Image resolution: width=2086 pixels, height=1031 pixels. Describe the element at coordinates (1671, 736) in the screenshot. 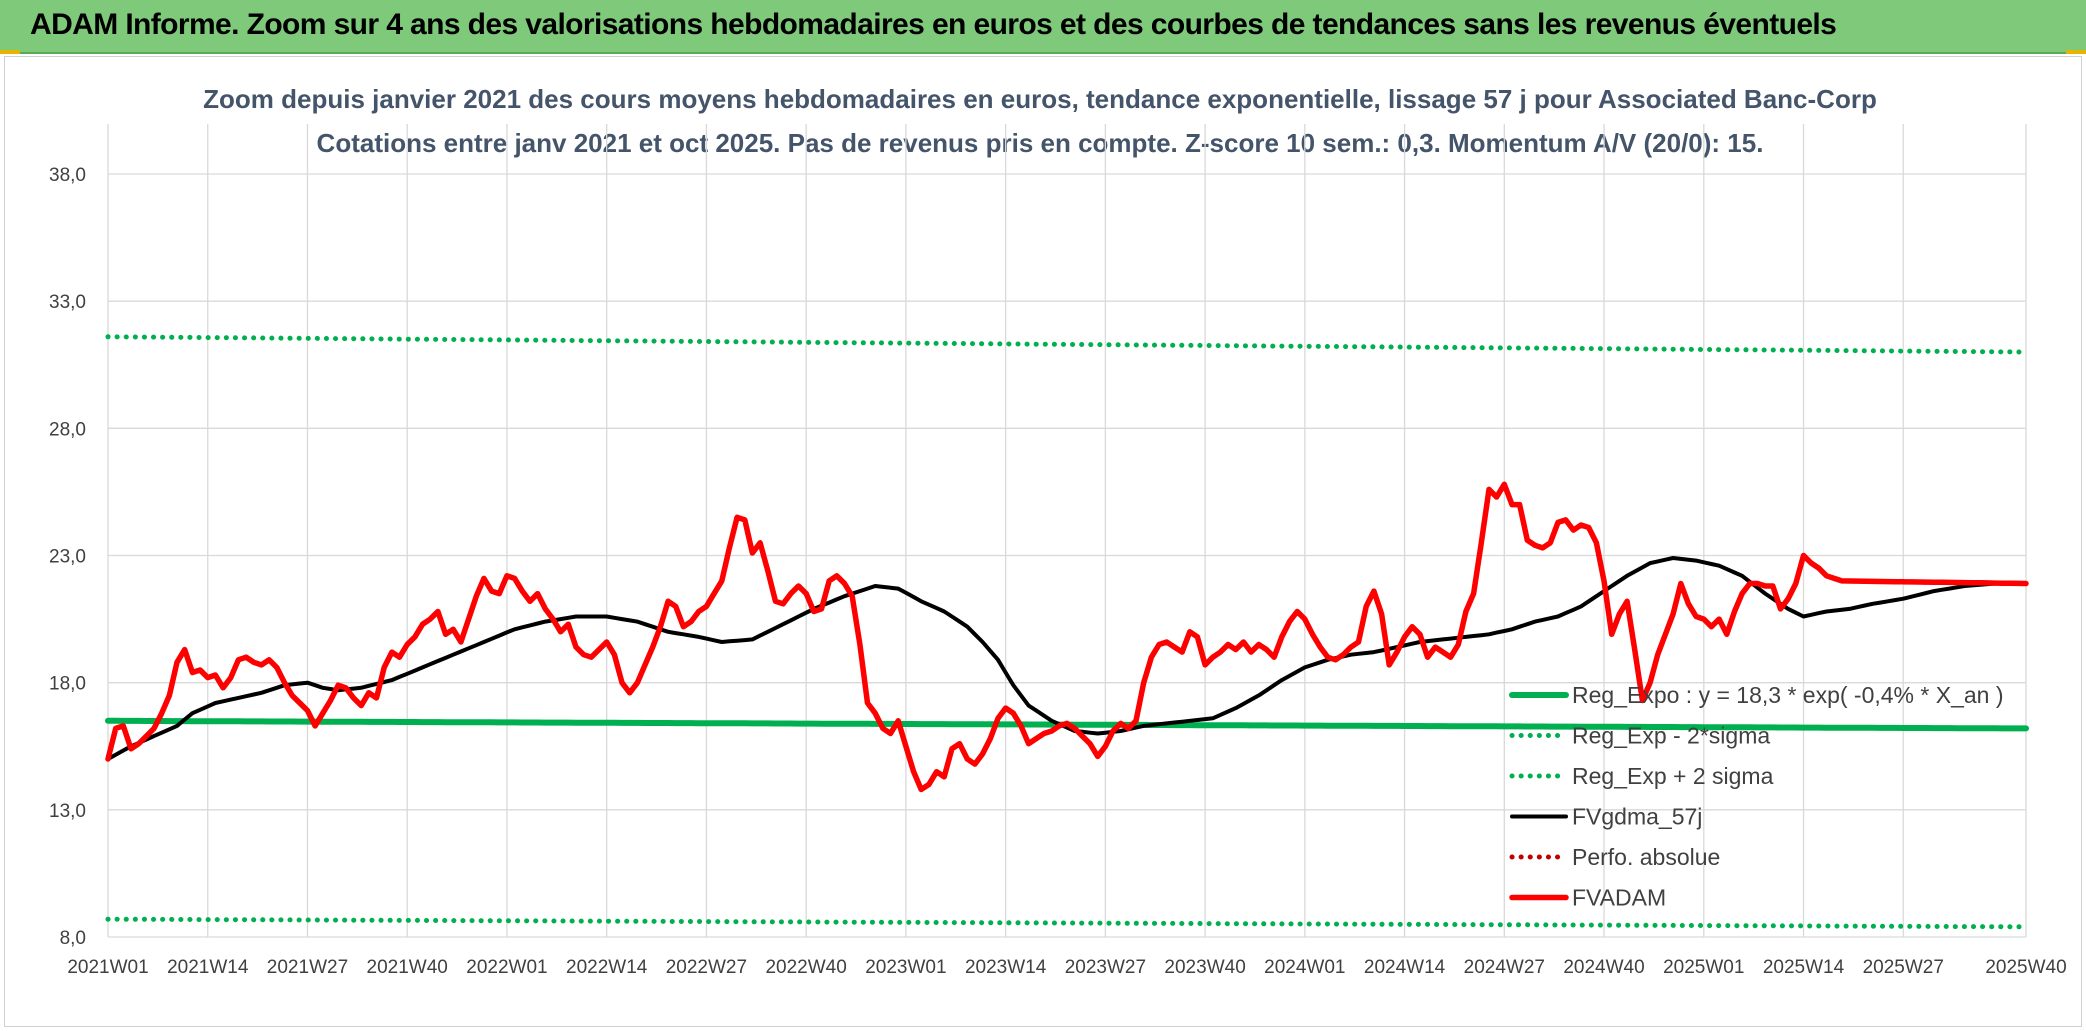

I see `legend-label: Reg_Exp - 2*sigma` at that location.